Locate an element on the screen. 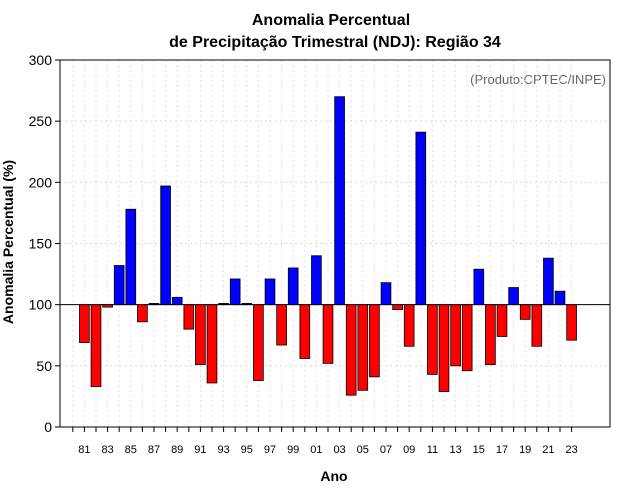 This screenshot has height=500, width=640. x-tick-label-15: 11 is located at coordinates (432, 450).